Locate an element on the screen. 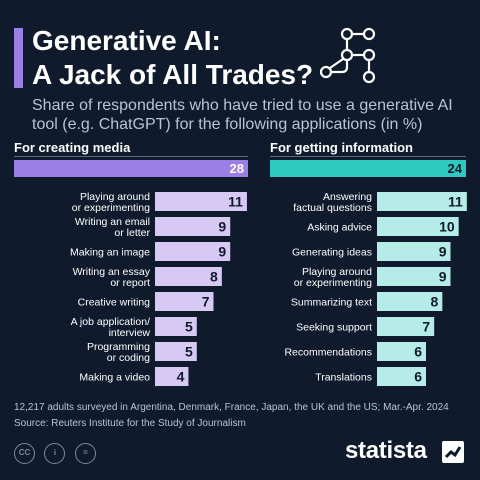 The width and height of the screenshot is (480, 480). info-category-label-4: Summarizing text is located at coordinates (331, 303).